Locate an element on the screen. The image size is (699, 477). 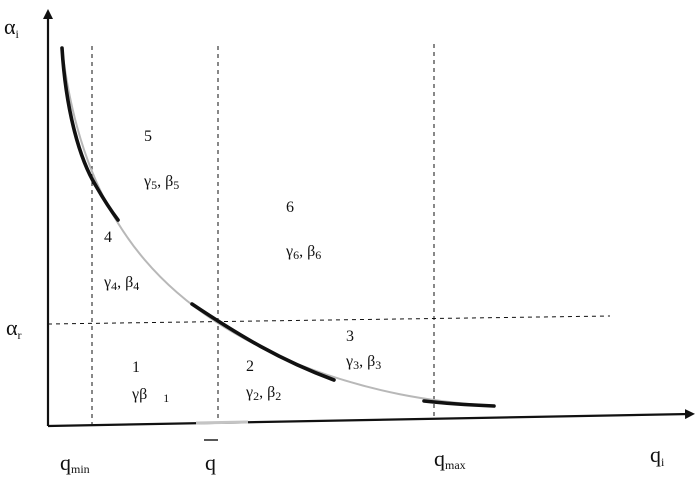
y-axis-label: αi is located at coordinates (12, 27).